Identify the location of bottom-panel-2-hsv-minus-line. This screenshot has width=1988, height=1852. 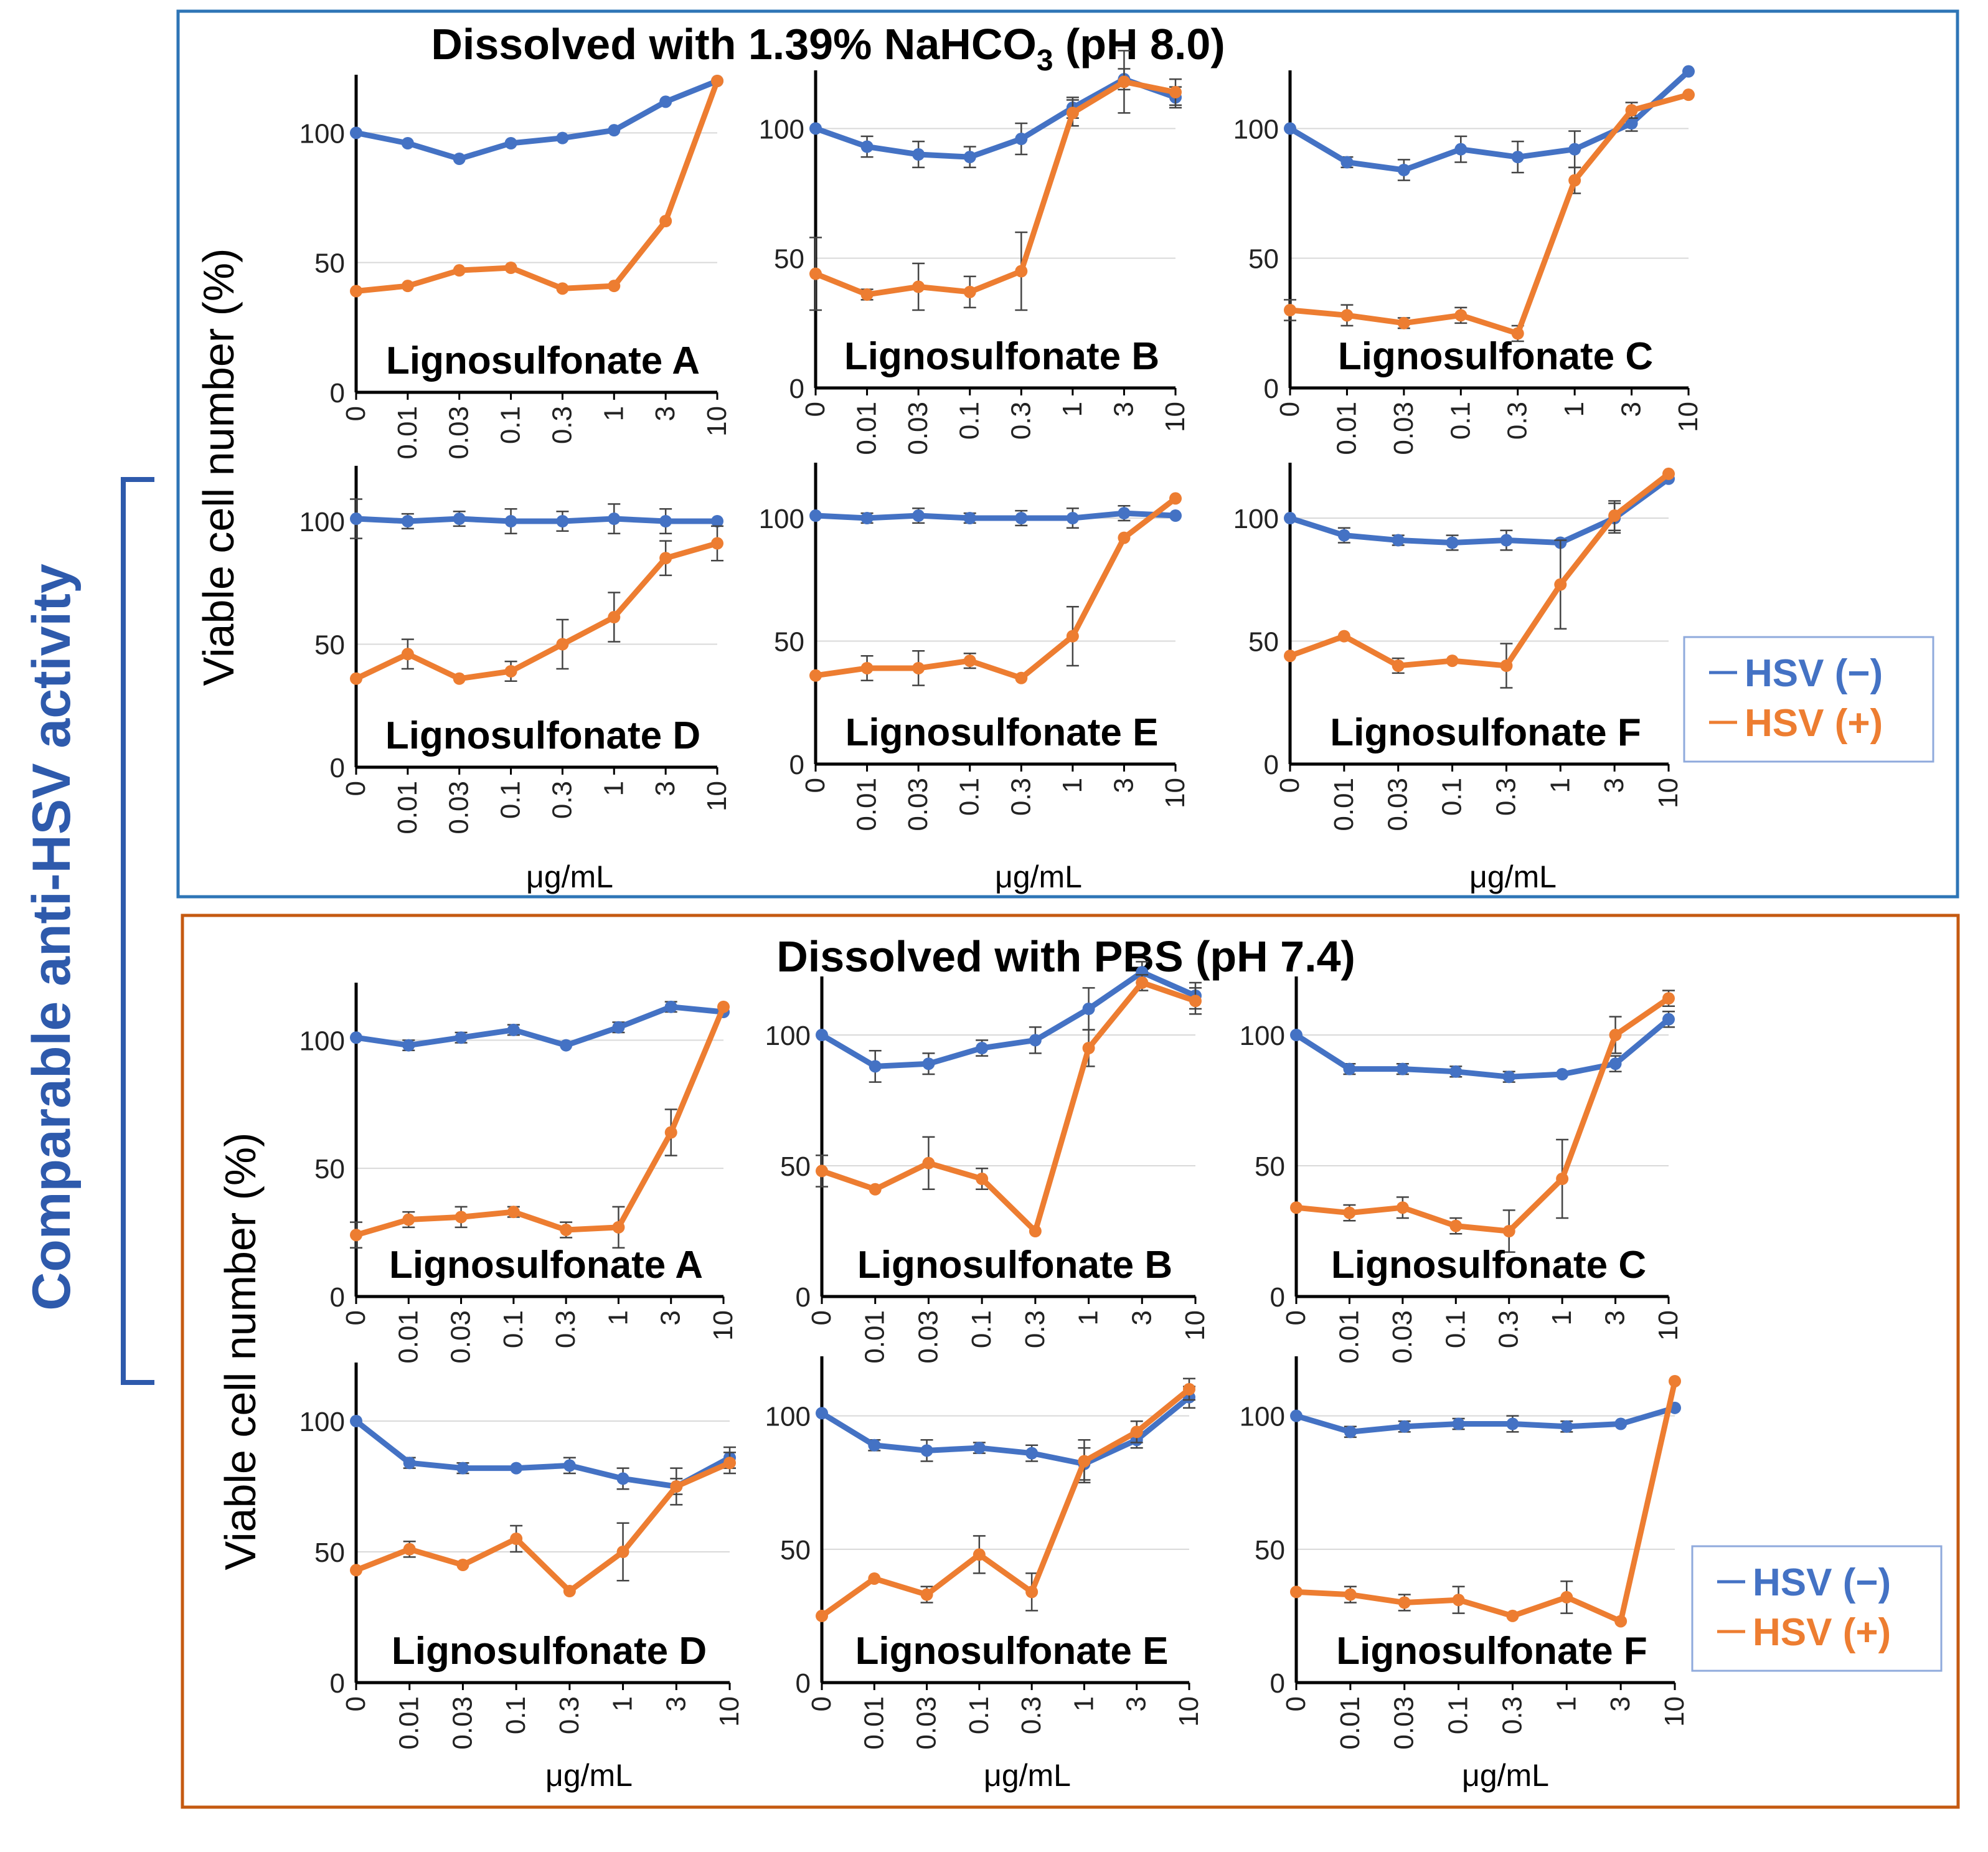
(1008, 1019).